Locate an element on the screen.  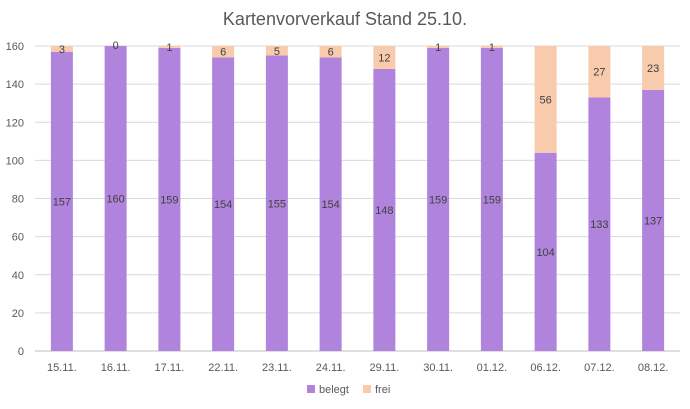
x-tick-label: 06.12. is located at coordinates (545, 368).